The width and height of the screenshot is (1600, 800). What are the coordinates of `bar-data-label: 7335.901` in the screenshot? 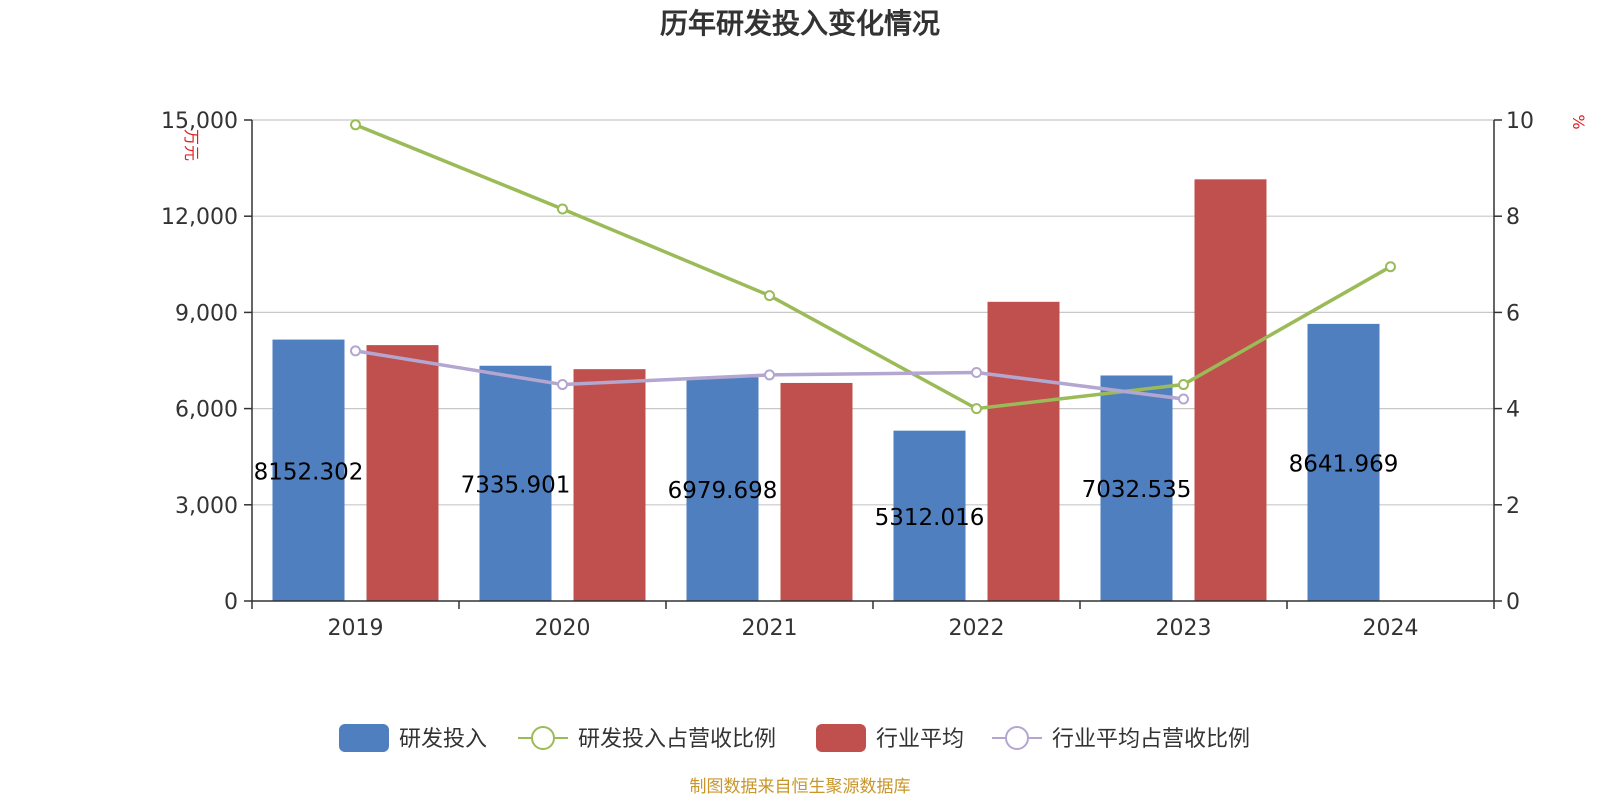 It's located at (516, 485).